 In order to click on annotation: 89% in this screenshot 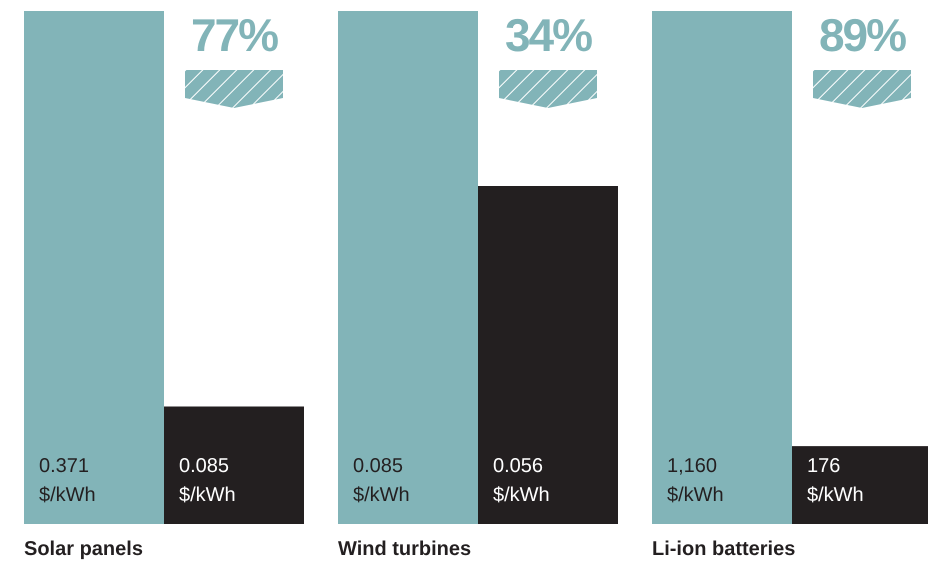, I will do `click(862, 35)`.